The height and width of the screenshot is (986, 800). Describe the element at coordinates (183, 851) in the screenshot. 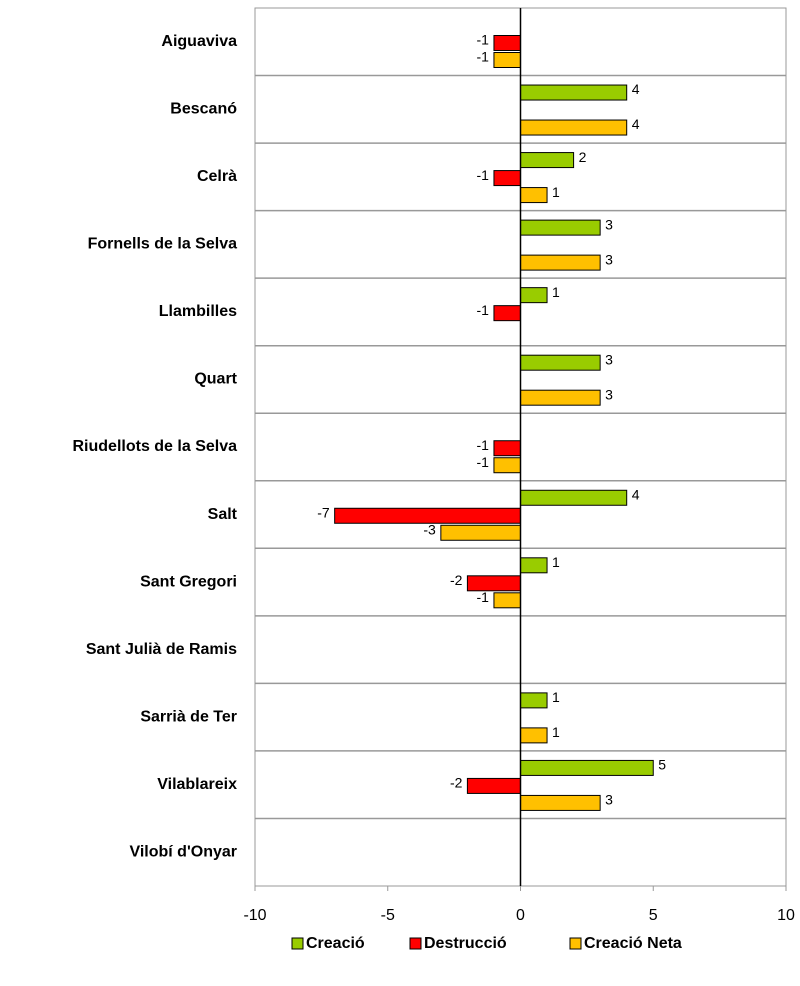

I see `category-label: Vilobí d'Onyar` at that location.